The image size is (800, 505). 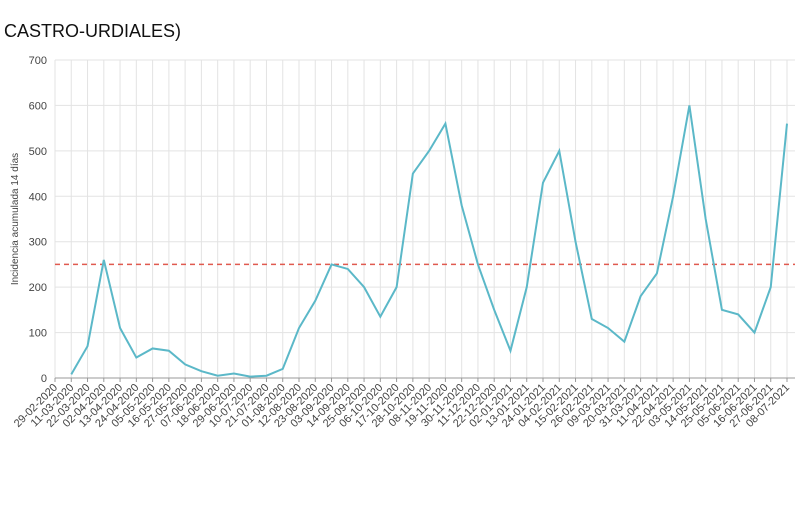 I want to click on y-tick-label: 500, so click(x=38, y=152).